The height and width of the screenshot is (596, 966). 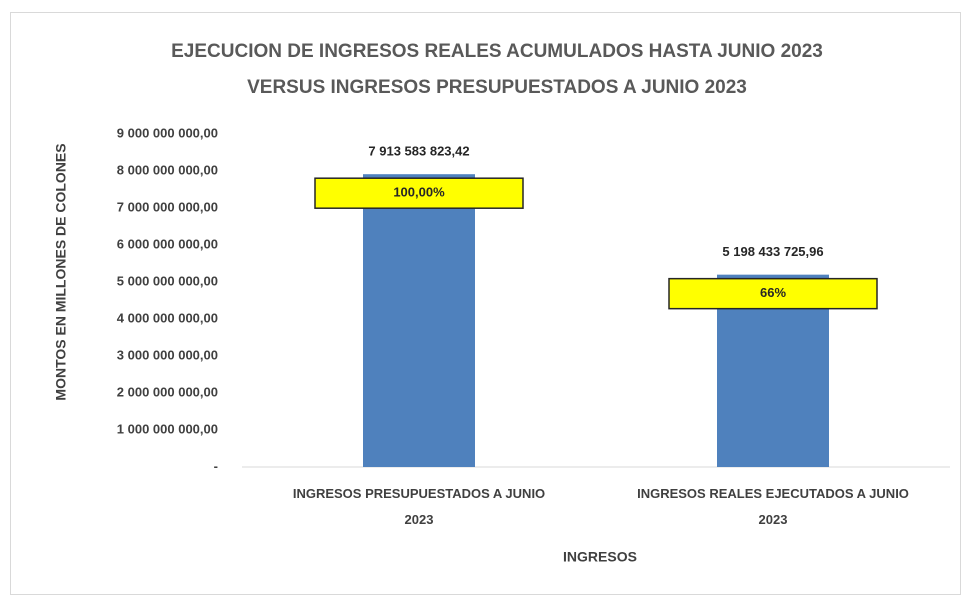 What do you see at coordinates (167, 206) in the screenshot?
I see `y-tick-label: 7 000 000 000,00` at bounding box center [167, 206].